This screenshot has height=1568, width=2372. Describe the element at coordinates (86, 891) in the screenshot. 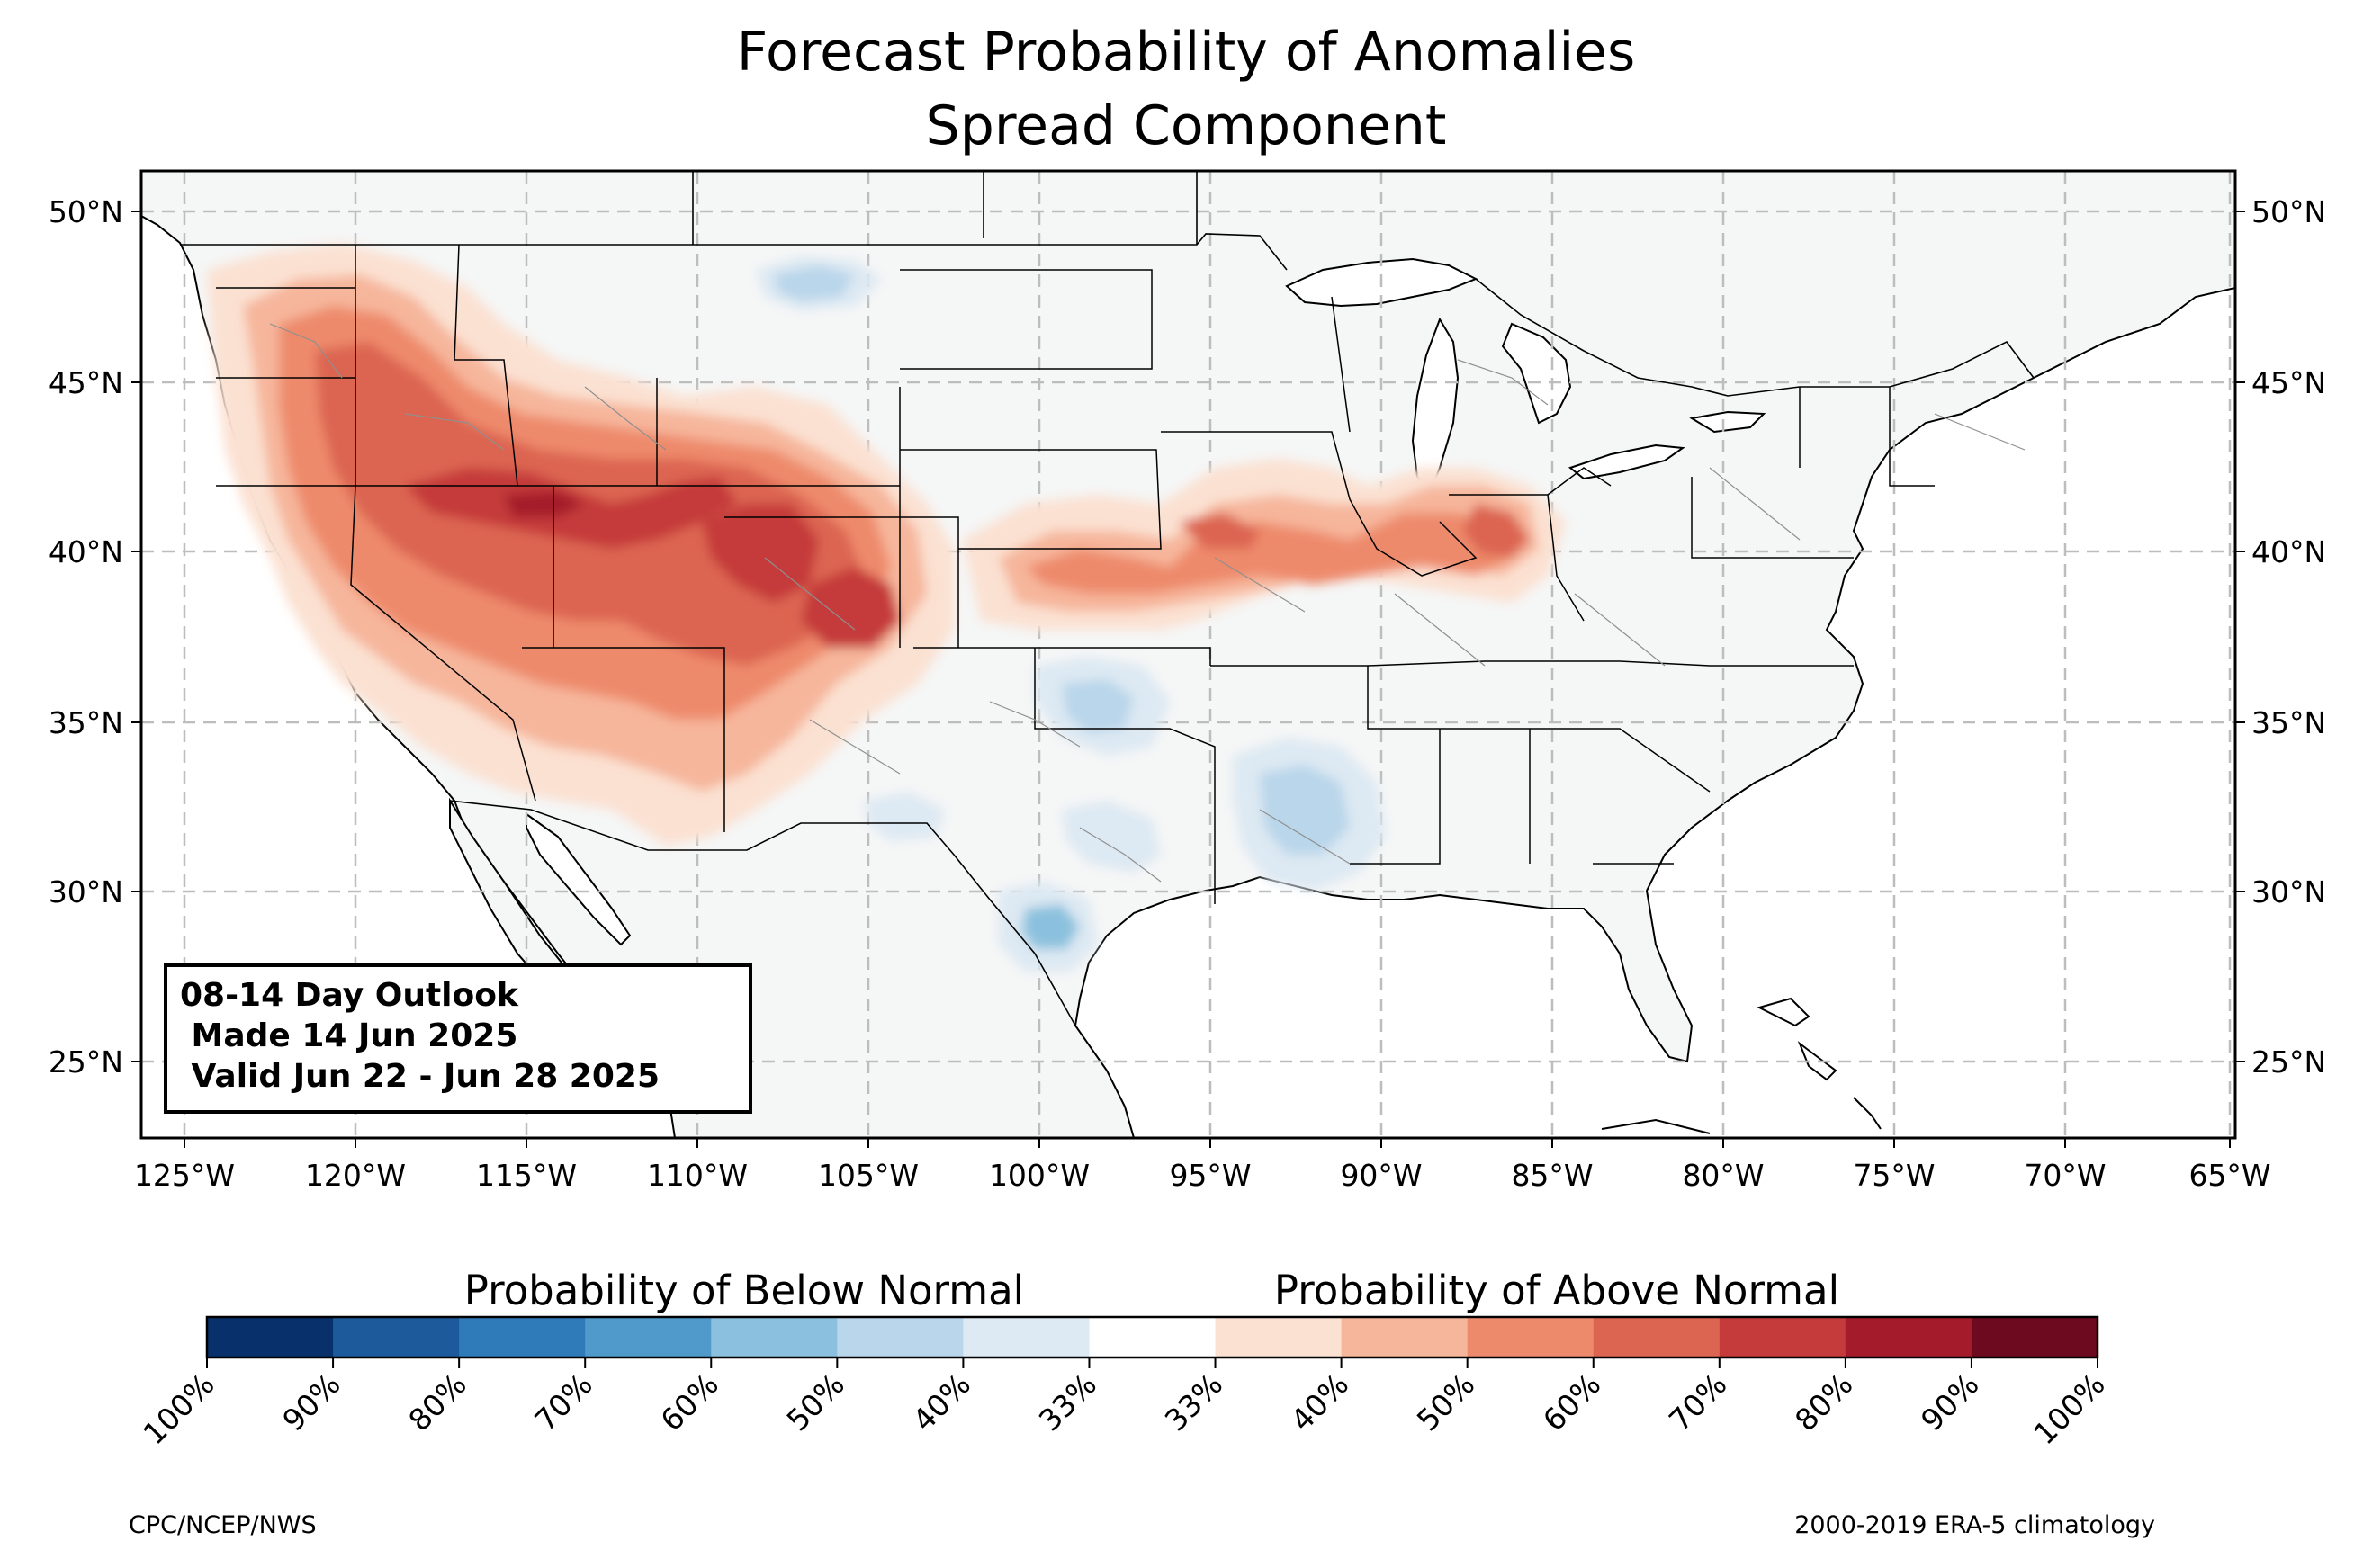

I see `lat-tick-label-left: 30°N` at that location.